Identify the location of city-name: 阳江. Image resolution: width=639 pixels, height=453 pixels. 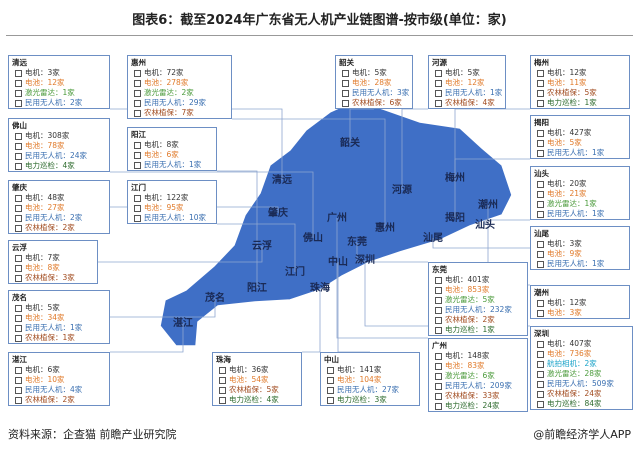
(138, 134).